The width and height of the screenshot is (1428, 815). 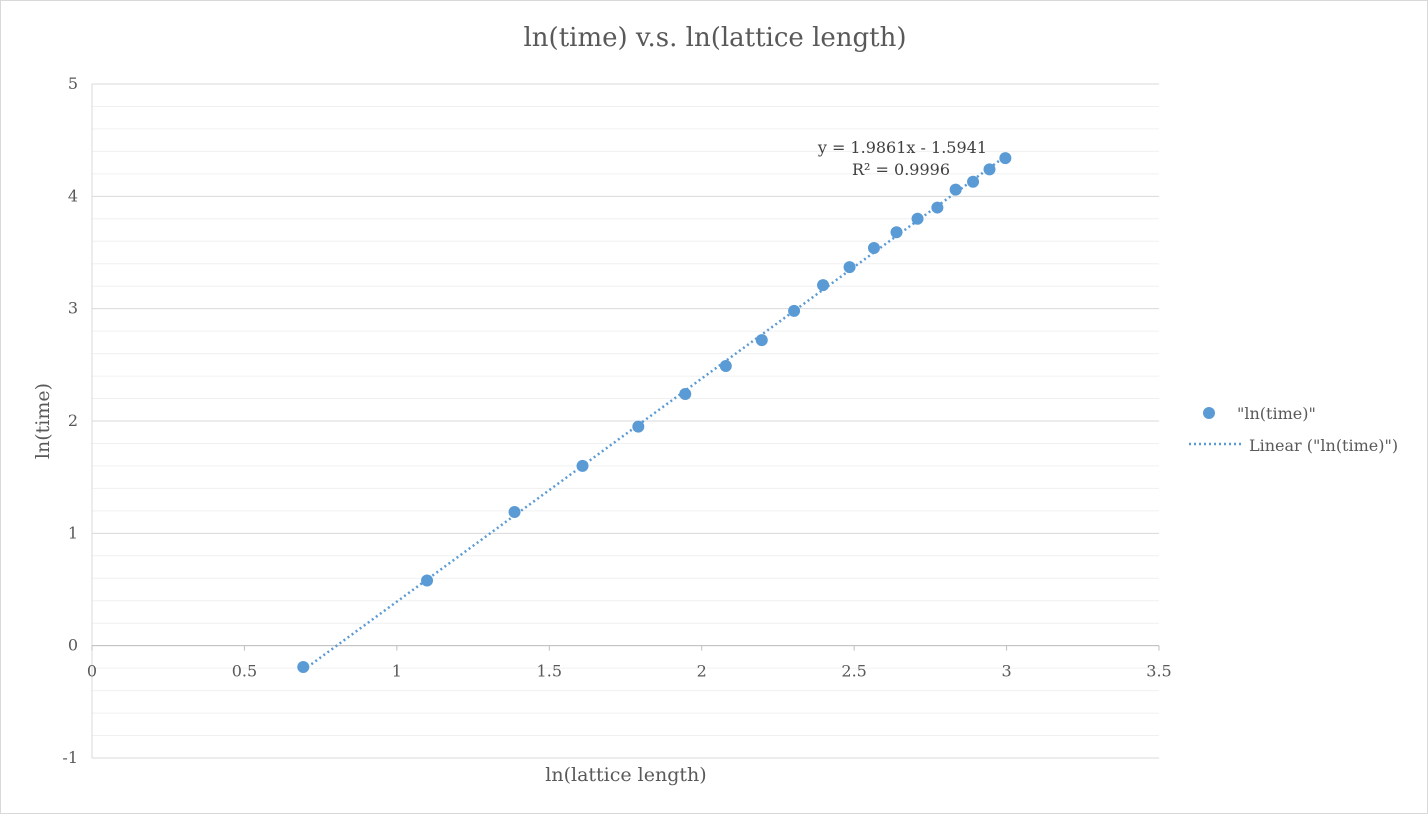 What do you see at coordinates (902, 147) in the screenshot?
I see `trendline-equation: y = 1.9861x - 1.5941` at bounding box center [902, 147].